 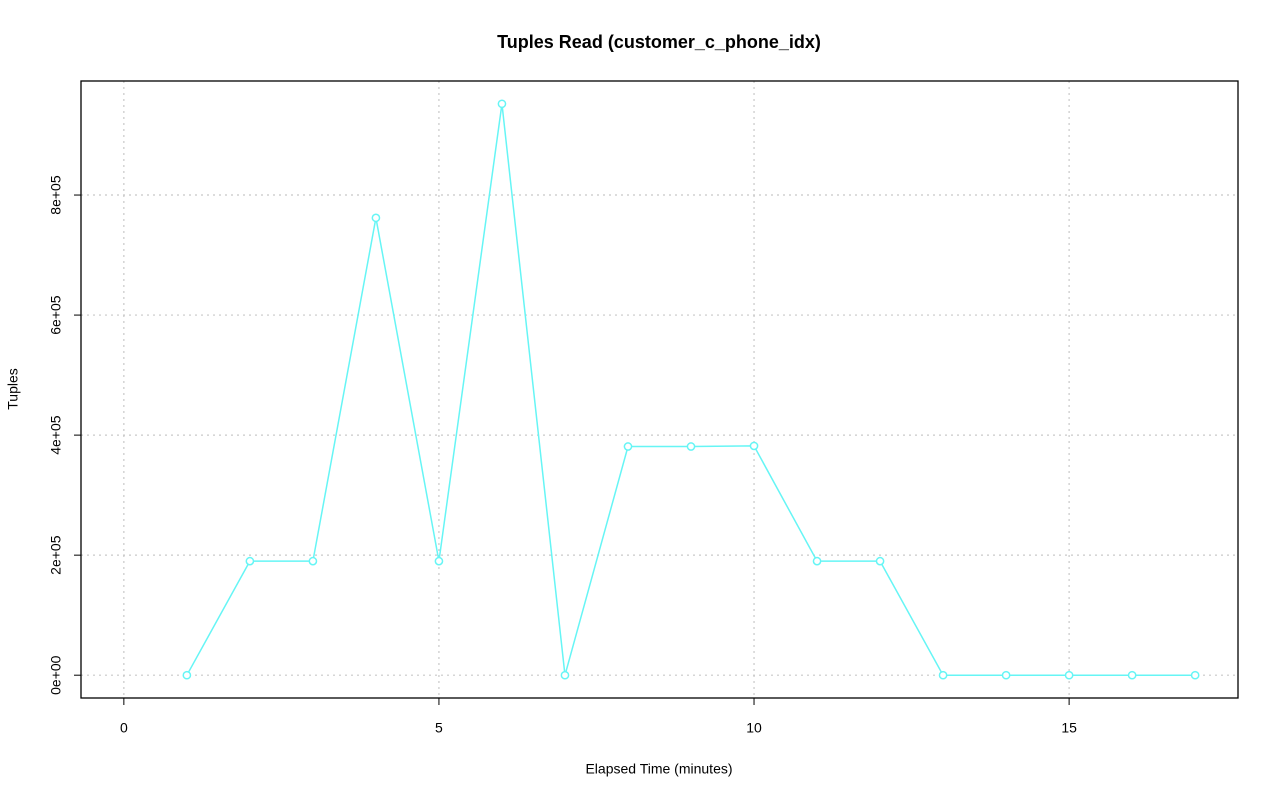 I want to click on x-axis-label: Elapsed Time (minutes), so click(x=658, y=769).